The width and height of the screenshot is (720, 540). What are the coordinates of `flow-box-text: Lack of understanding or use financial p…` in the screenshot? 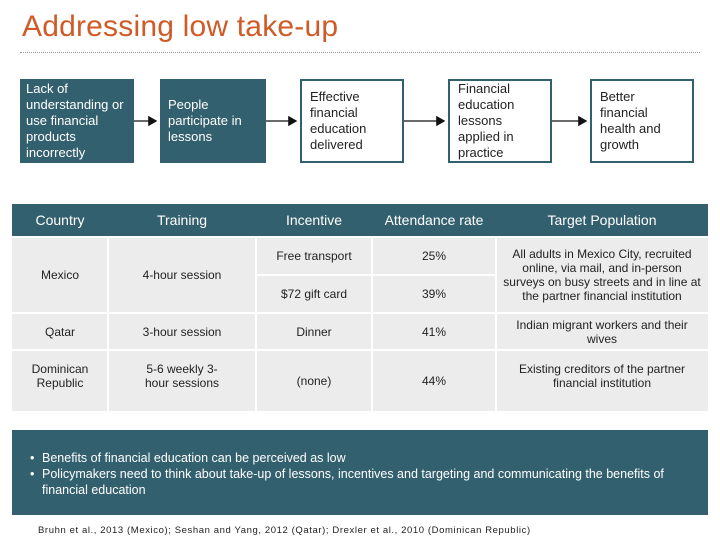 It's located at (75, 120).